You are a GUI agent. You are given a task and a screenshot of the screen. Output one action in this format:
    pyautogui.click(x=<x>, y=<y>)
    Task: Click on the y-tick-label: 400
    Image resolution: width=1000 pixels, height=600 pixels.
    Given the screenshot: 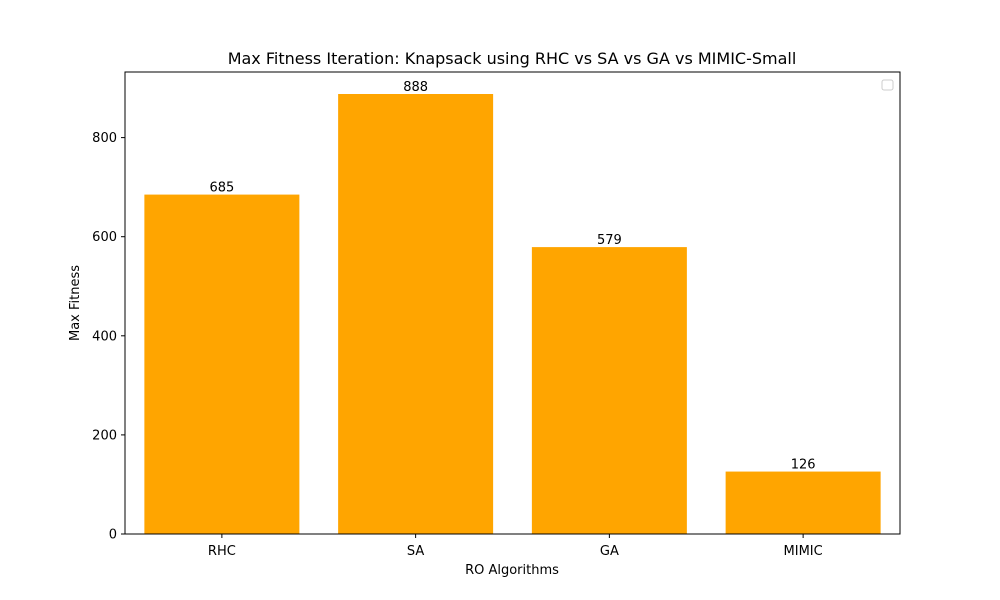 What is the action you would take?
    pyautogui.click(x=104, y=336)
    